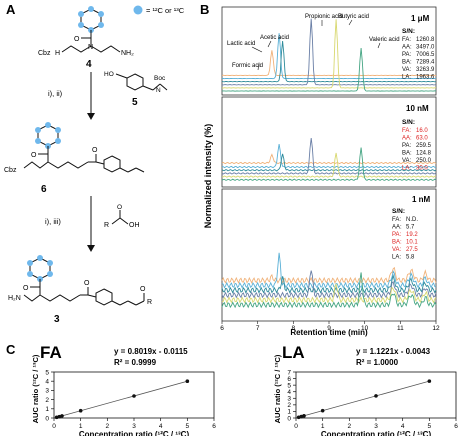  I want to click on x-axis-label: Concentration ratio (¹²C / ¹³C), so click(134, 433).